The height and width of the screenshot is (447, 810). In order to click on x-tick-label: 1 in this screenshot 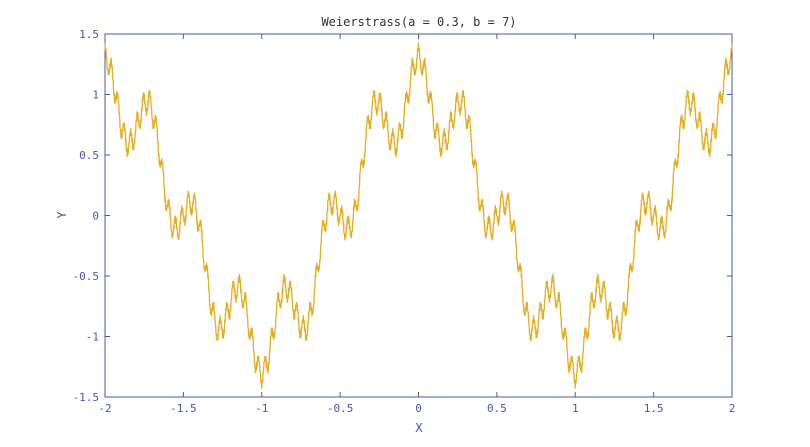, I will do `click(575, 408)`.